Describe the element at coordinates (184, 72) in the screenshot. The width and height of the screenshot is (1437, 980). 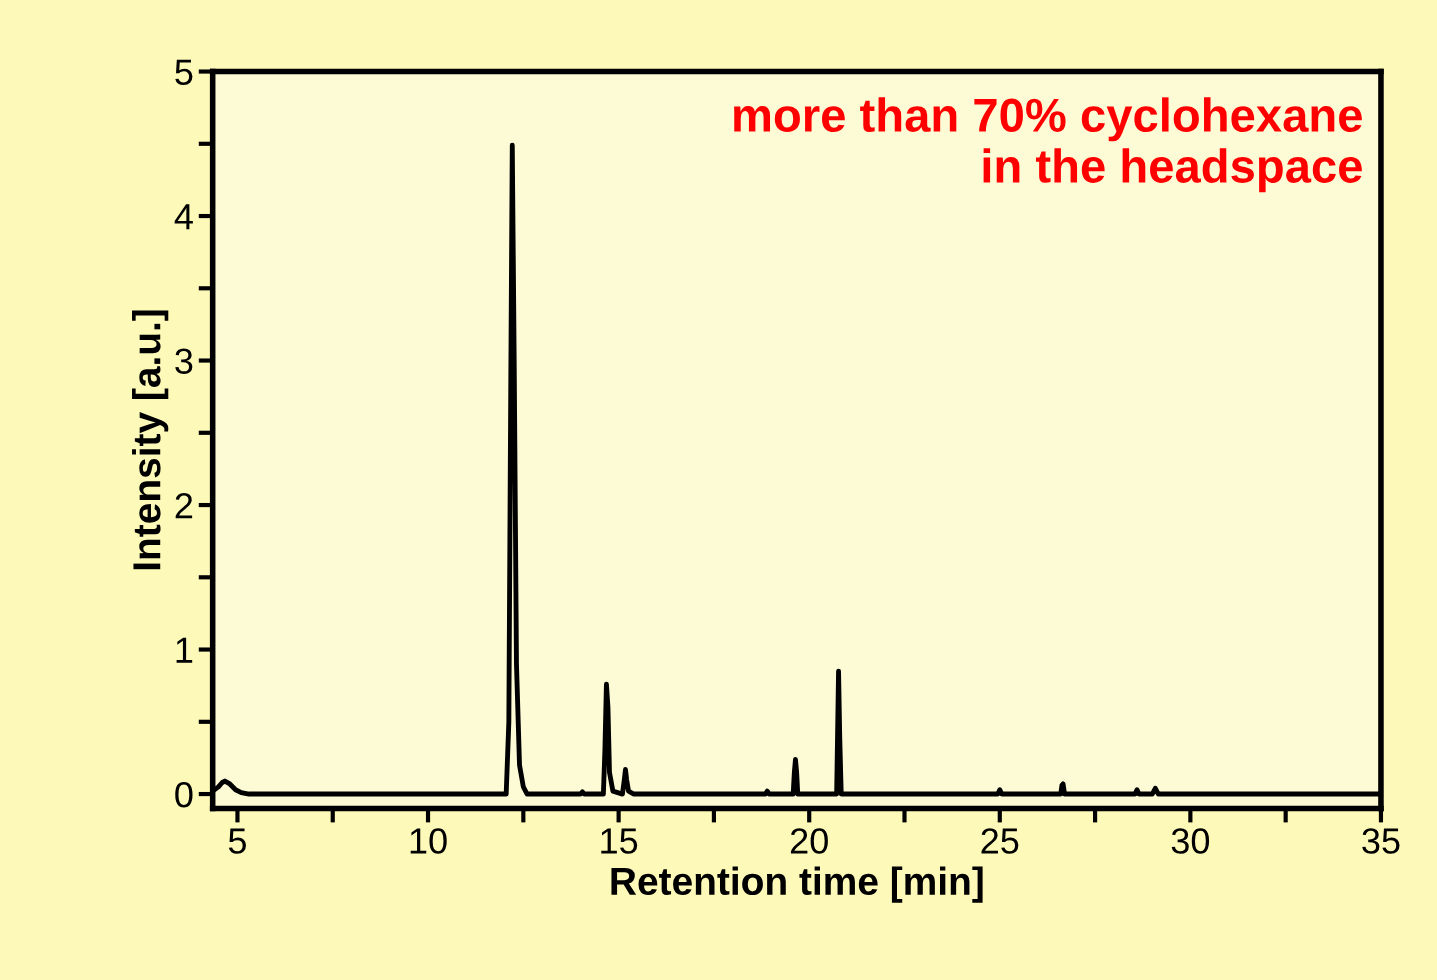
I see `y-tick-label: 5` at that location.